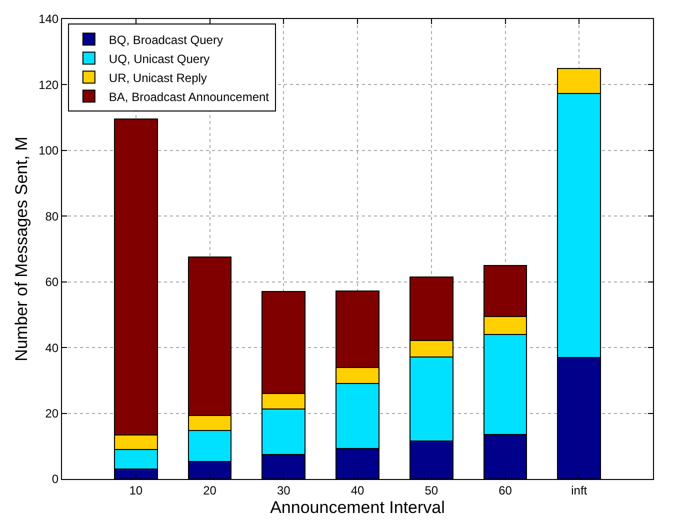 The width and height of the screenshot is (681, 525). What do you see at coordinates (189, 97) in the screenshot?
I see `legend-label: BA, Broadcast Announcement` at bounding box center [189, 97].